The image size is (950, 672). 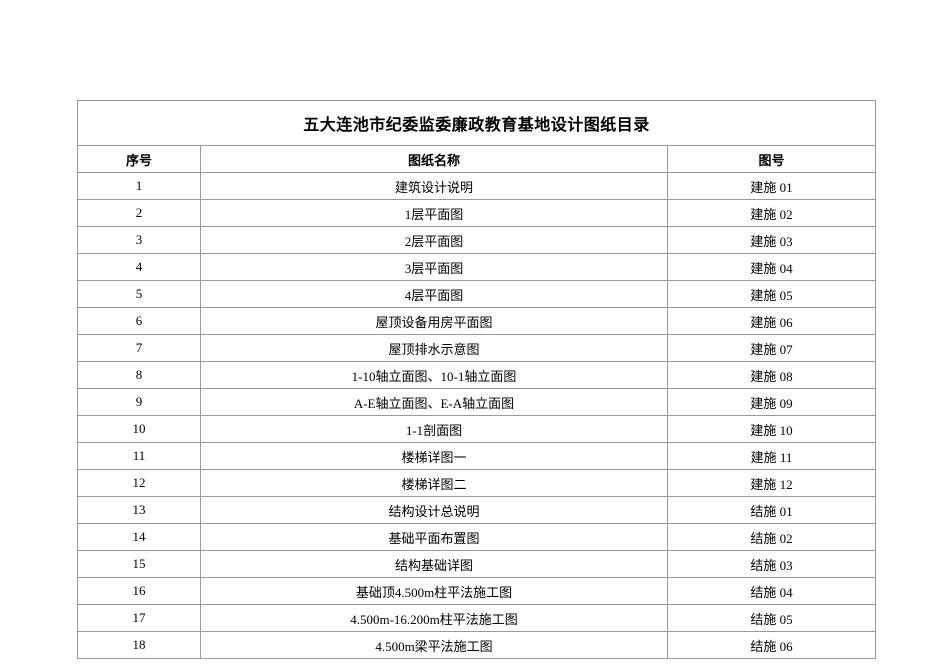 What do you see at coordinates (771, 645) in the screenshot?
I see `row-drawing-code: 结施 06` at bounding box center [771, 645].